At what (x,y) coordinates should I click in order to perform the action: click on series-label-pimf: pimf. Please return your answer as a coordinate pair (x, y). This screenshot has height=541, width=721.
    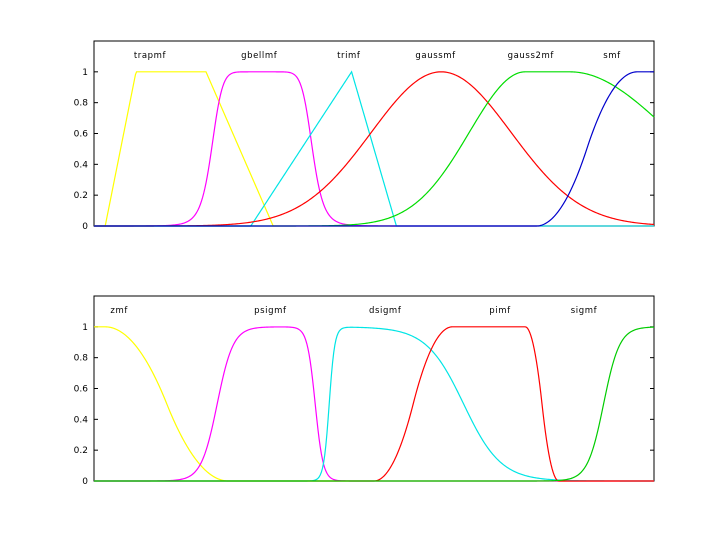
    Looking at the image, I should click on (500, 311).